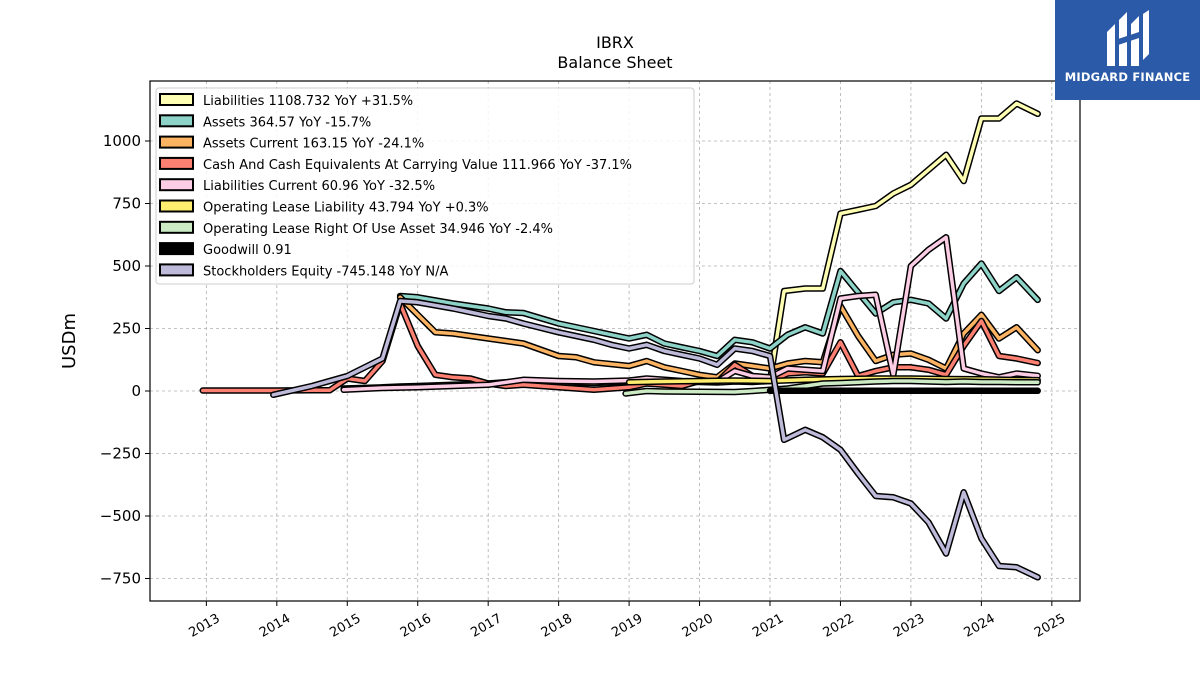  I want to click on y-tick-label: −250, so click(120, 454).